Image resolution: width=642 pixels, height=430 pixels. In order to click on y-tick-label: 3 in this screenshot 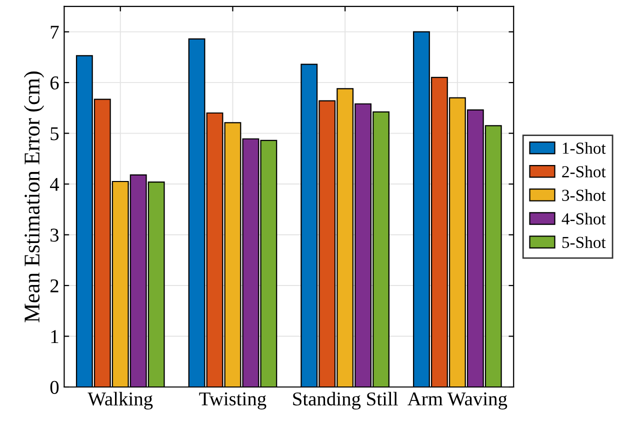, I will do `click(54, 235)`.